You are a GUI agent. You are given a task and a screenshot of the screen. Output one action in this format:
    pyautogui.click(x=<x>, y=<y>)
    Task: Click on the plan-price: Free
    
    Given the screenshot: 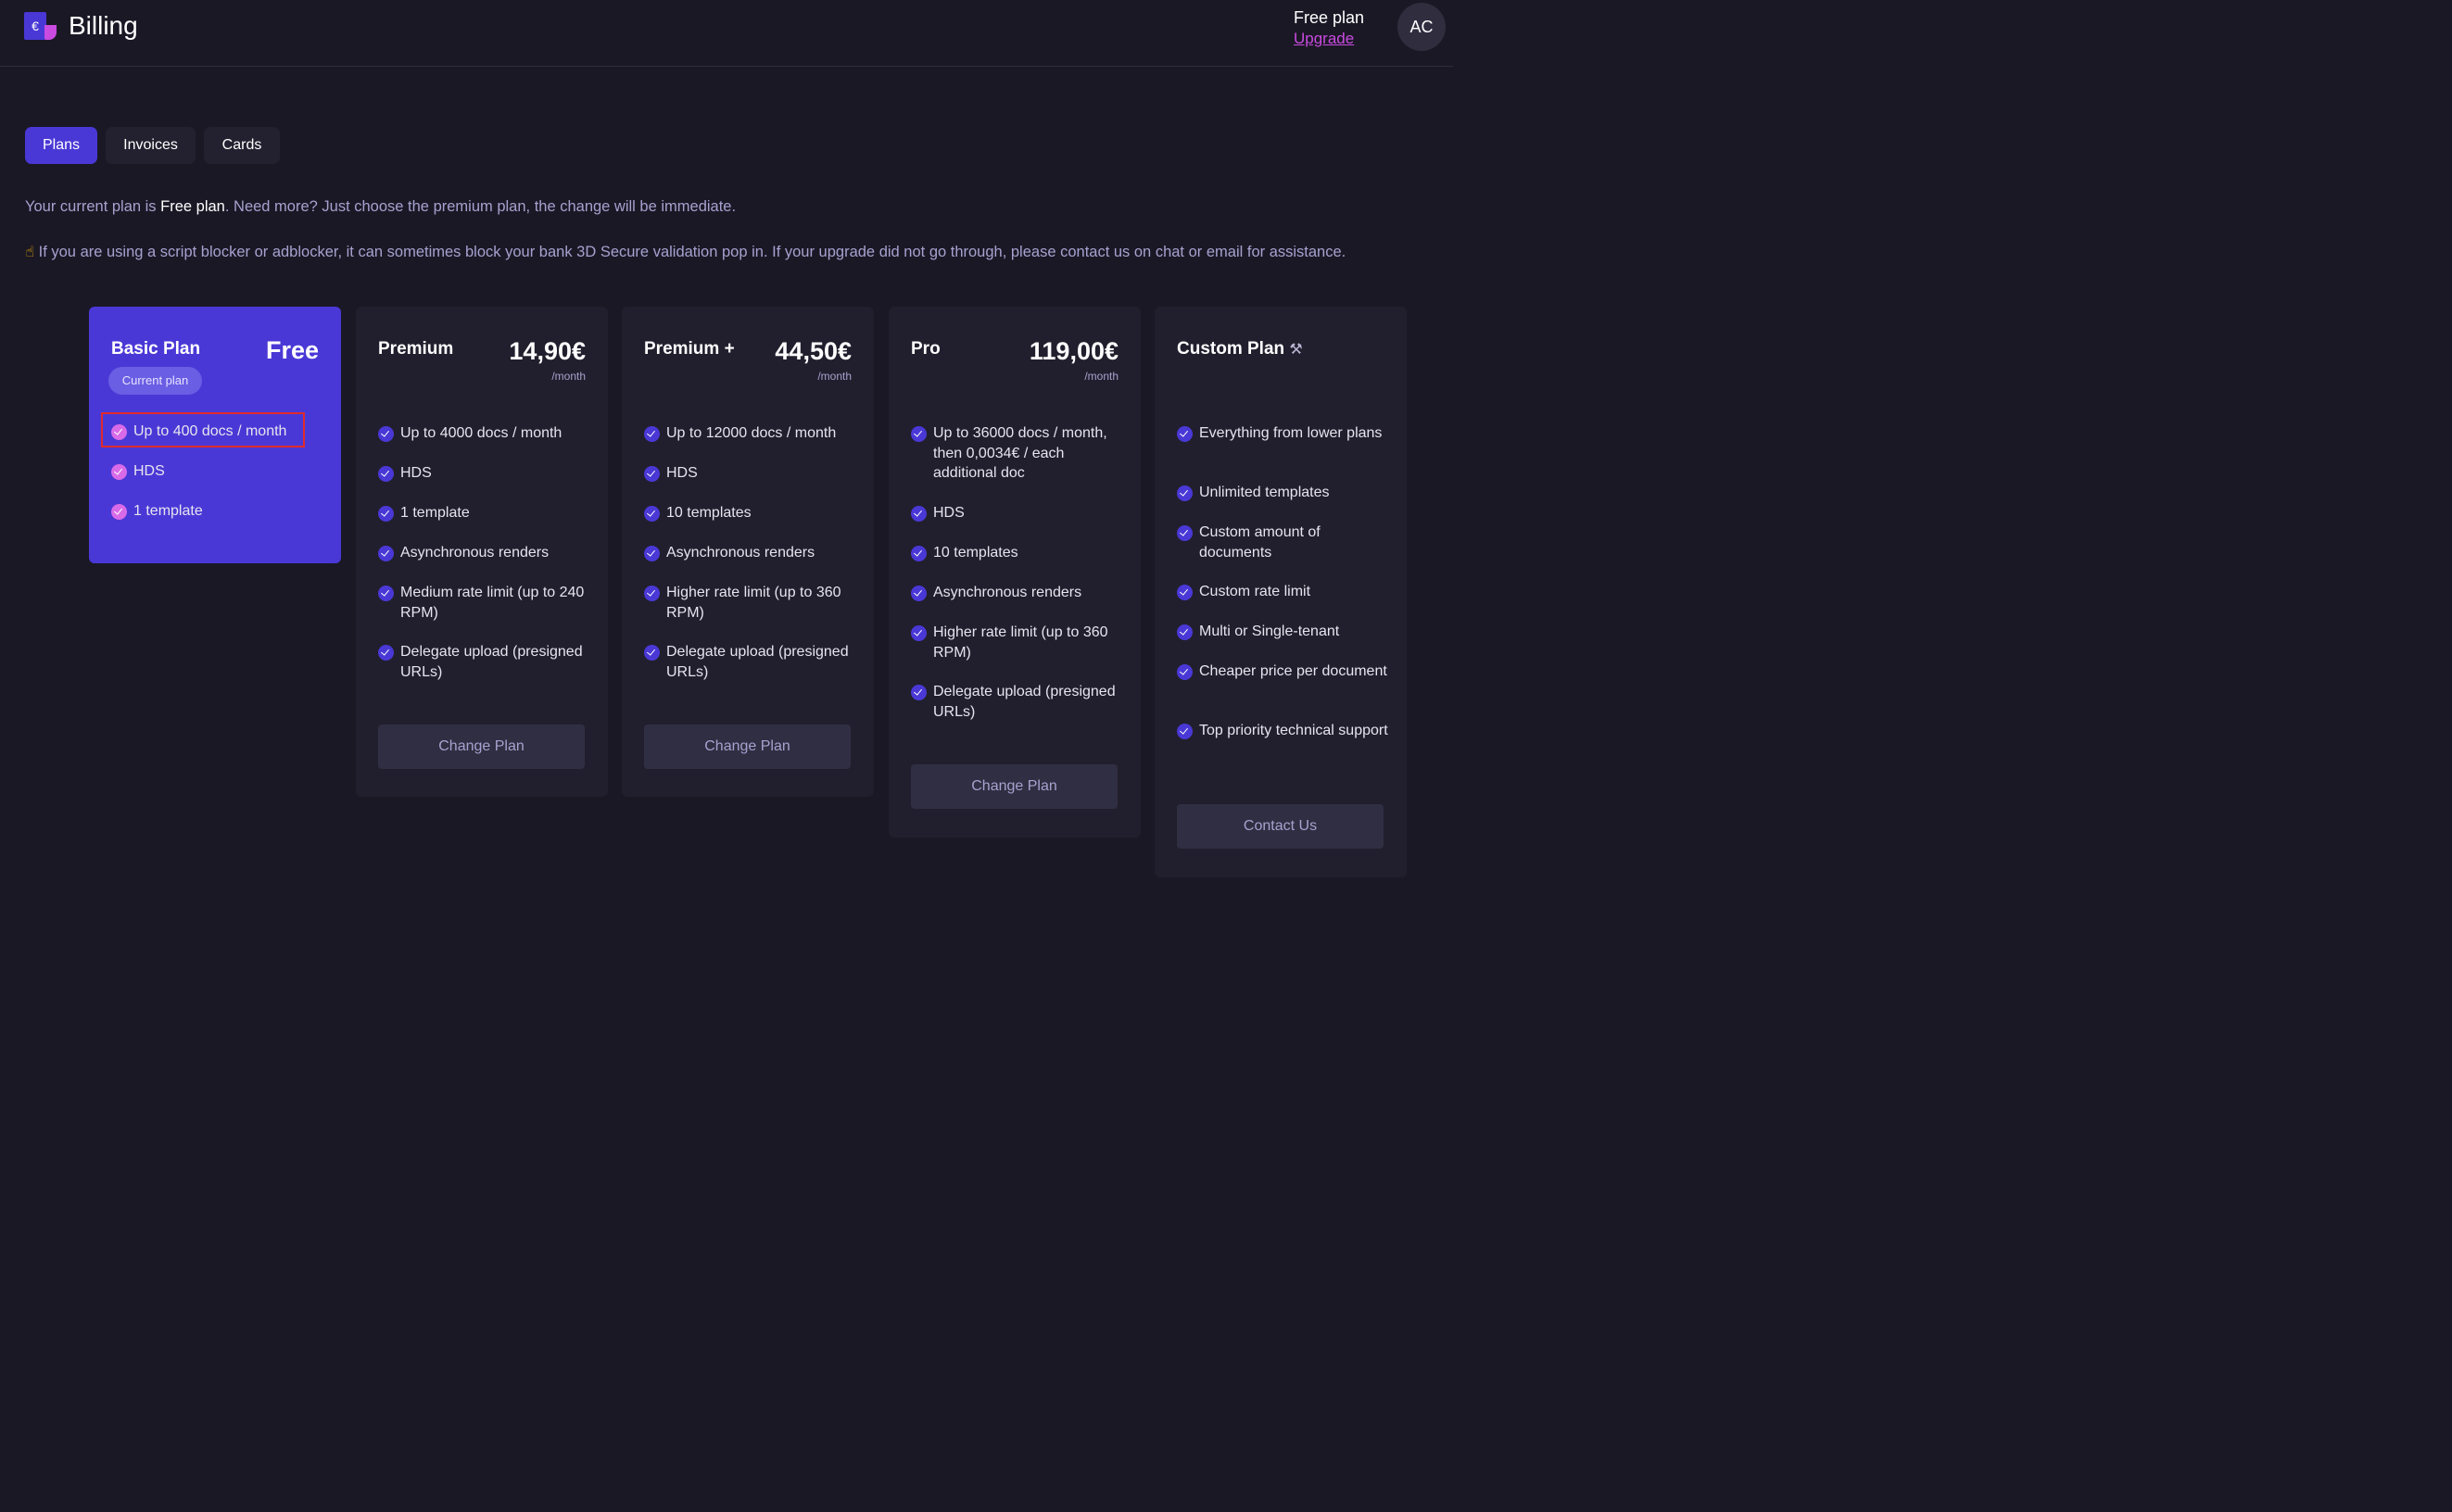 What is the action you would take?
    pyautogui.click(x=292, y=350)
    